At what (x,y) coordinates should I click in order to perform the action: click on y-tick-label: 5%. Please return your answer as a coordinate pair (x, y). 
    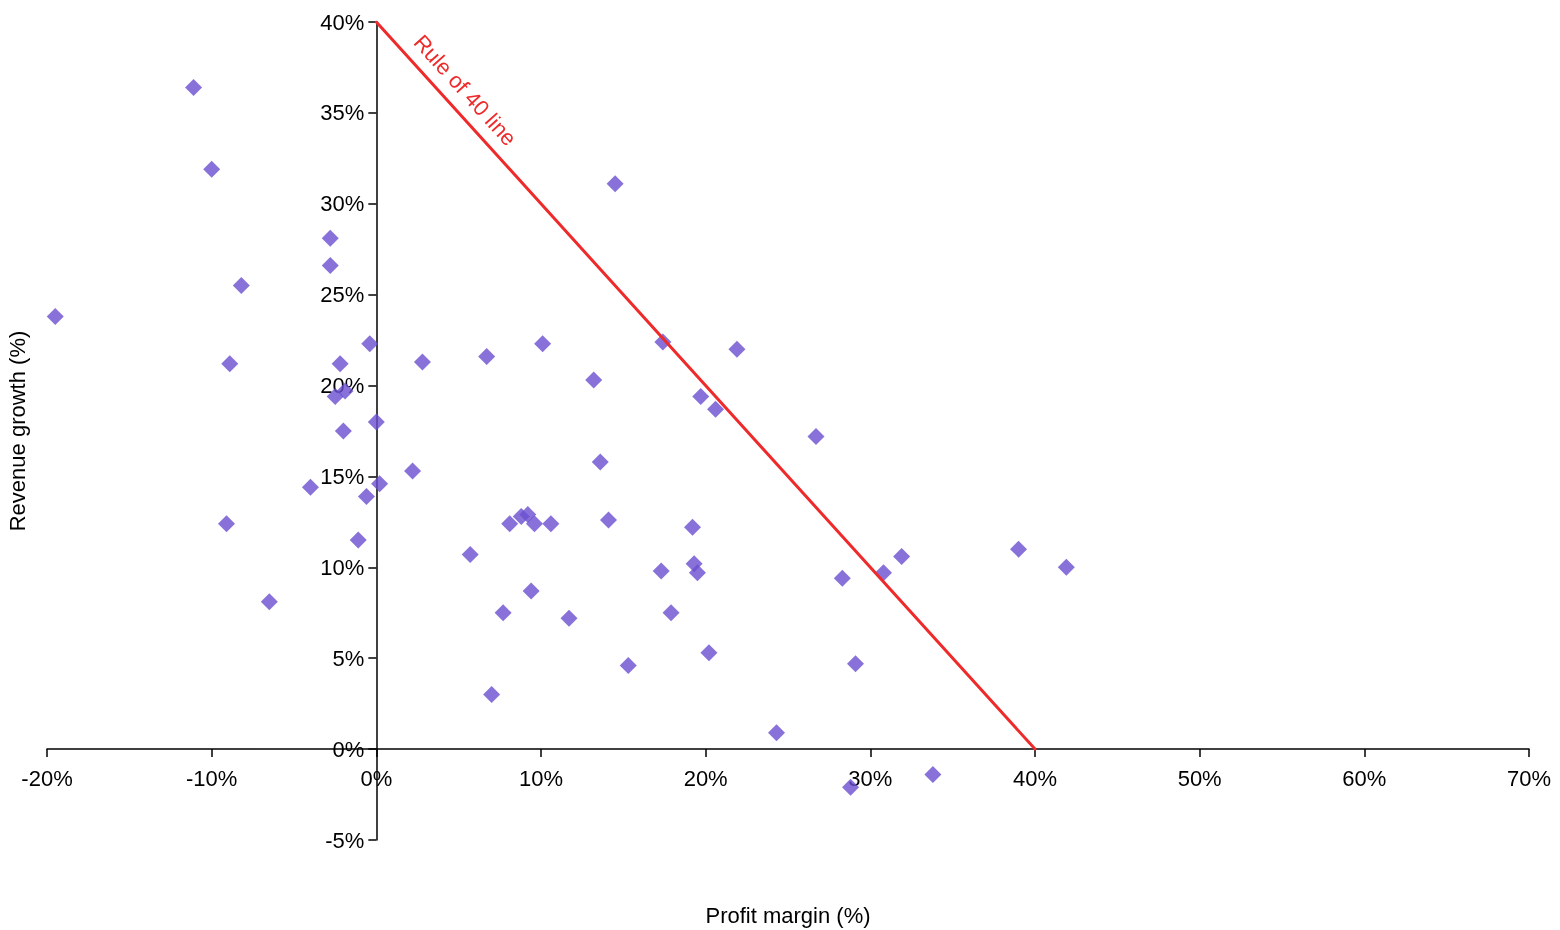
    Looking at the image, I should click on (348, 658).